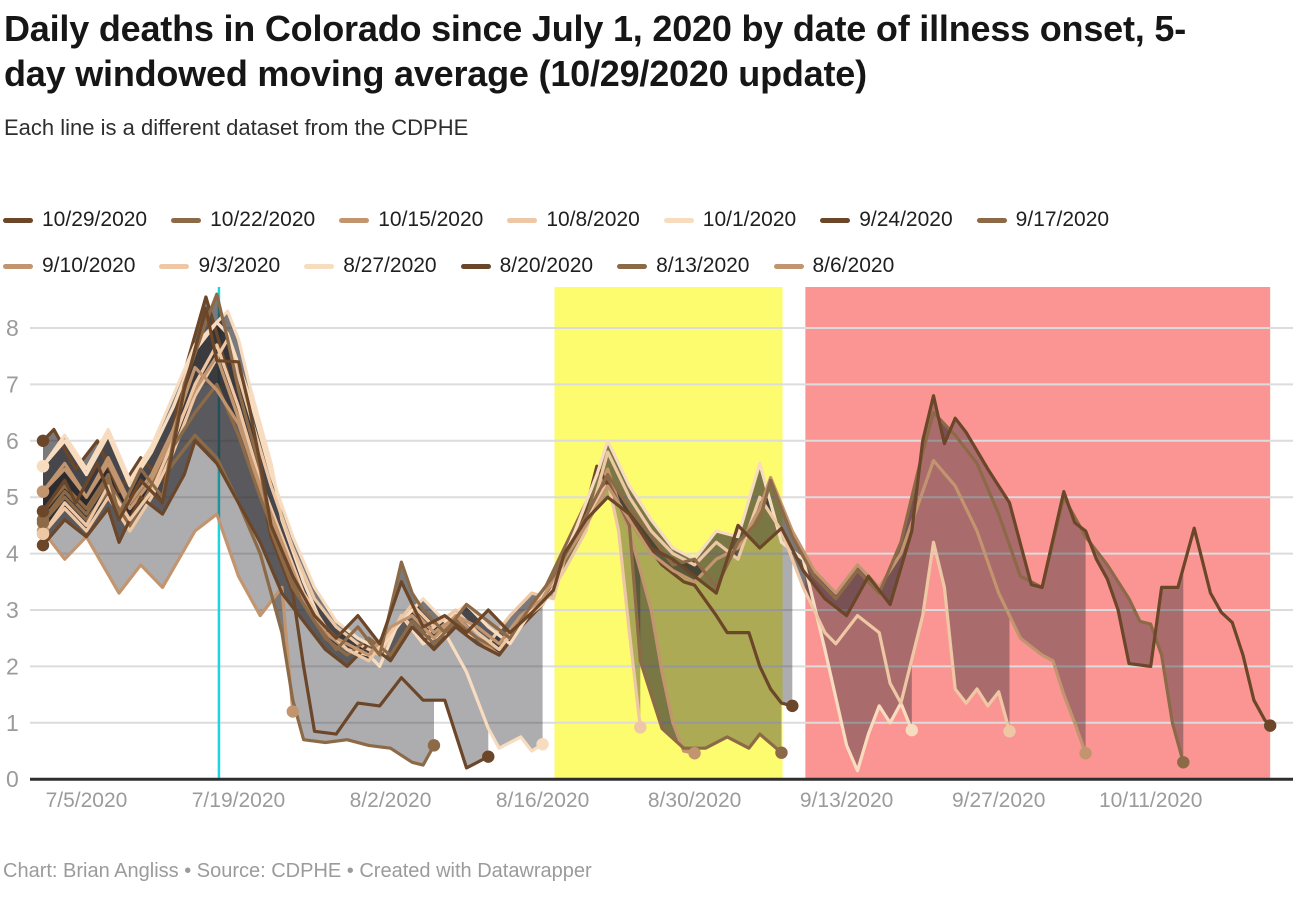  I want to click on legend-item: 9/3/2020, so click(219, 266).